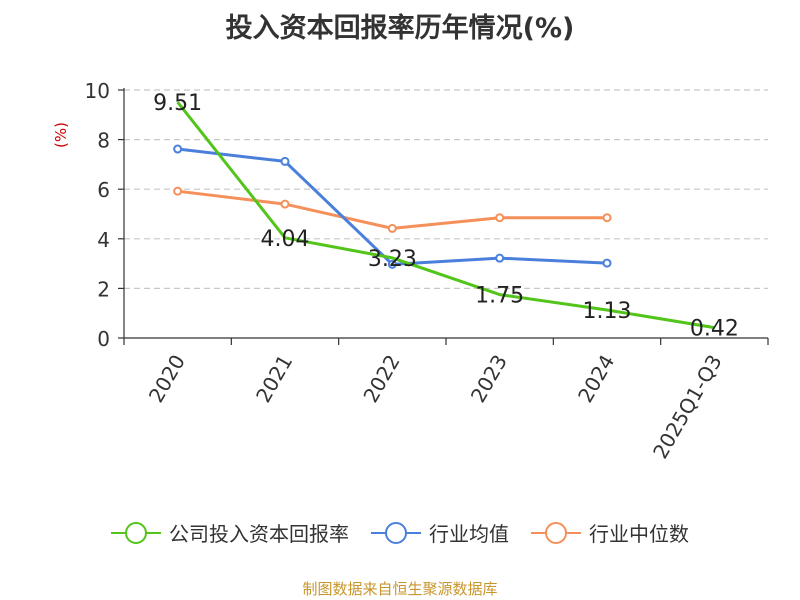 The width and height of the screenshot is (800, 600). I want to click on chart-legend: 公司投入资本回报率 行业均值 行业中位数, so click(400, 532).